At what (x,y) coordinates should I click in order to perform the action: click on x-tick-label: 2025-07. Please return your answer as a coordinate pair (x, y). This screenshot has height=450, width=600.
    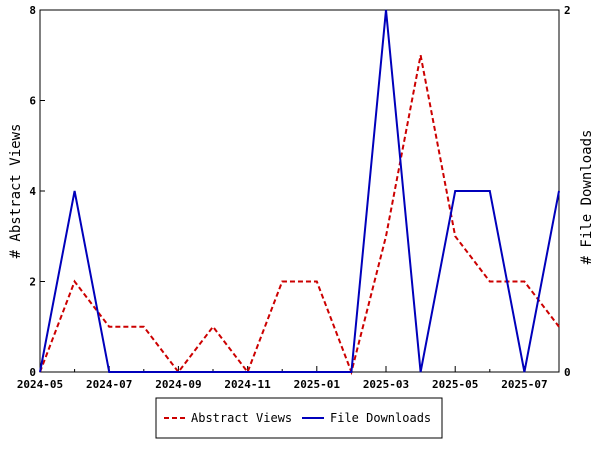
    Looking at the image, I should click on (524, 384).